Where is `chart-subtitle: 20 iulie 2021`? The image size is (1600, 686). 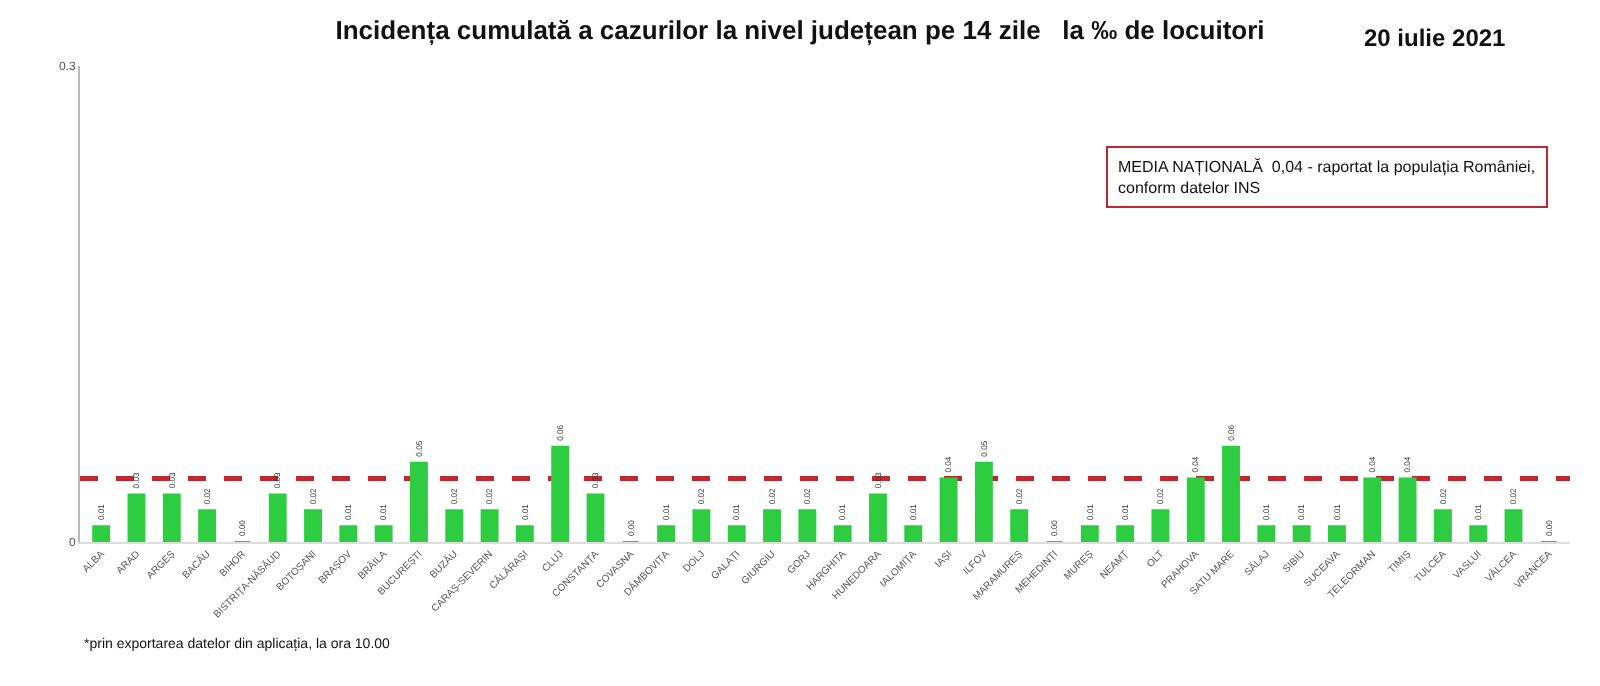 chart-subtitle: 20 iulie 2021 is located at coordinates (1435, 38).